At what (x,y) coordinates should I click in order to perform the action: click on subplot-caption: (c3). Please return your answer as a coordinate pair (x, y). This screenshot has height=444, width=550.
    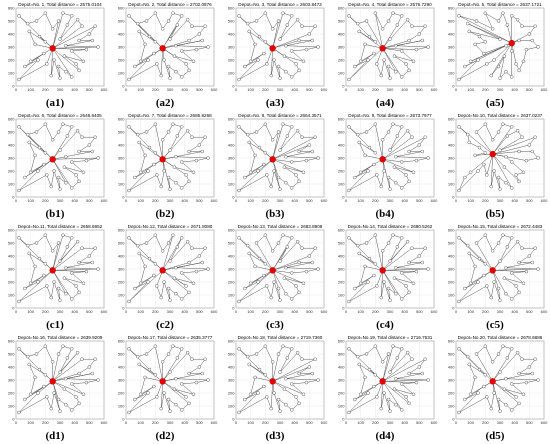
    Looking at the image, I should click on (275, 325).